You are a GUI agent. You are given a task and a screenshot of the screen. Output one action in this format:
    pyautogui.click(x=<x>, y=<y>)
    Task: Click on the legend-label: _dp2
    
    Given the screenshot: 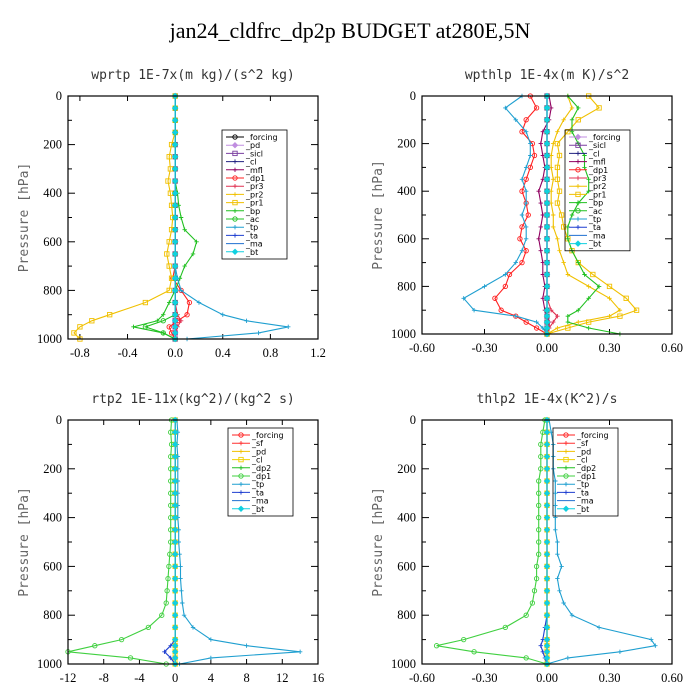 What is the action you would take?
    pyautogui.click(x=261, y=468)
    